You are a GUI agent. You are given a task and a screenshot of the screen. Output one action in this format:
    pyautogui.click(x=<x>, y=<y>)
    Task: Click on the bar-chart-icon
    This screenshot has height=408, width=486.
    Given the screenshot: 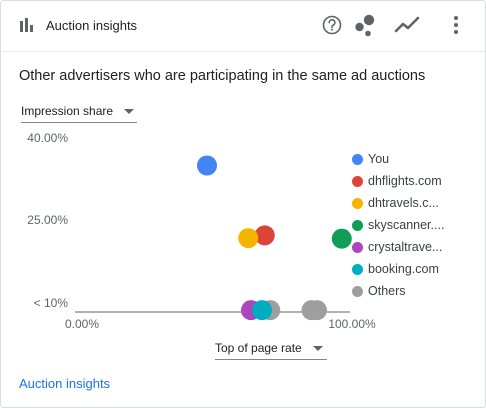 What is the action you would take?
    pyautogui.click(x=26, y=25)
    